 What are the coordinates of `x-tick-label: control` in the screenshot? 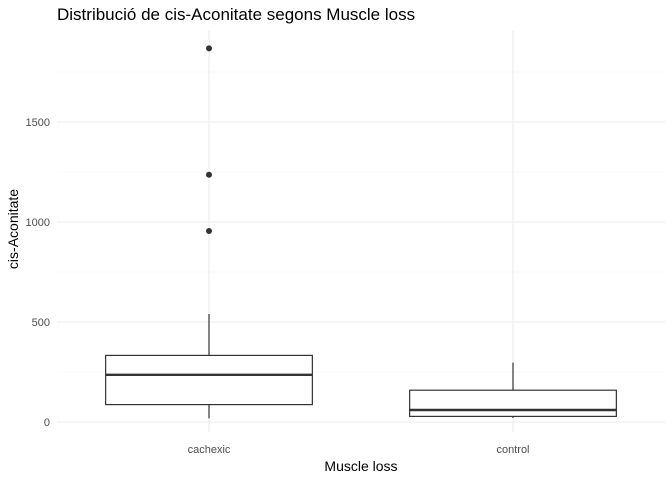 It's located at (512, 450).